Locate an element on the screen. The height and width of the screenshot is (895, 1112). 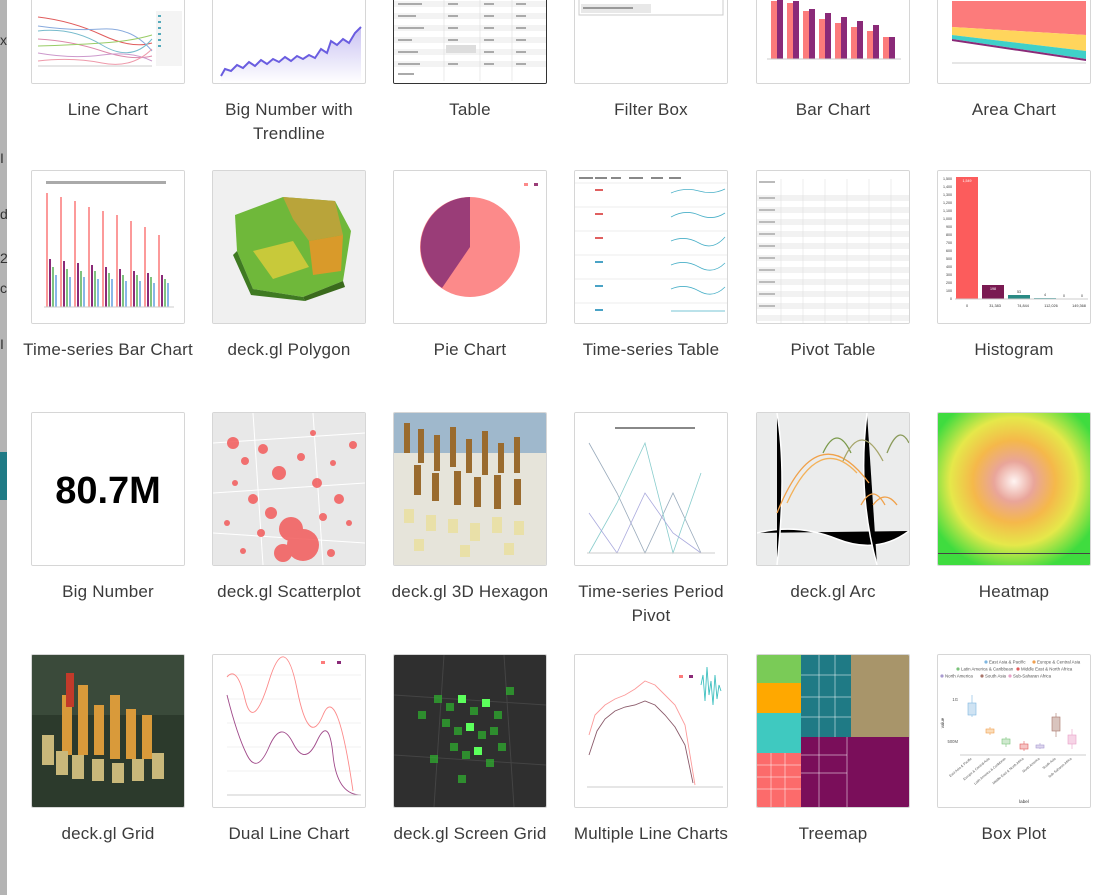
box-plot-legend-item: East Asia & Pacific is located at coordinates (1007, 662).